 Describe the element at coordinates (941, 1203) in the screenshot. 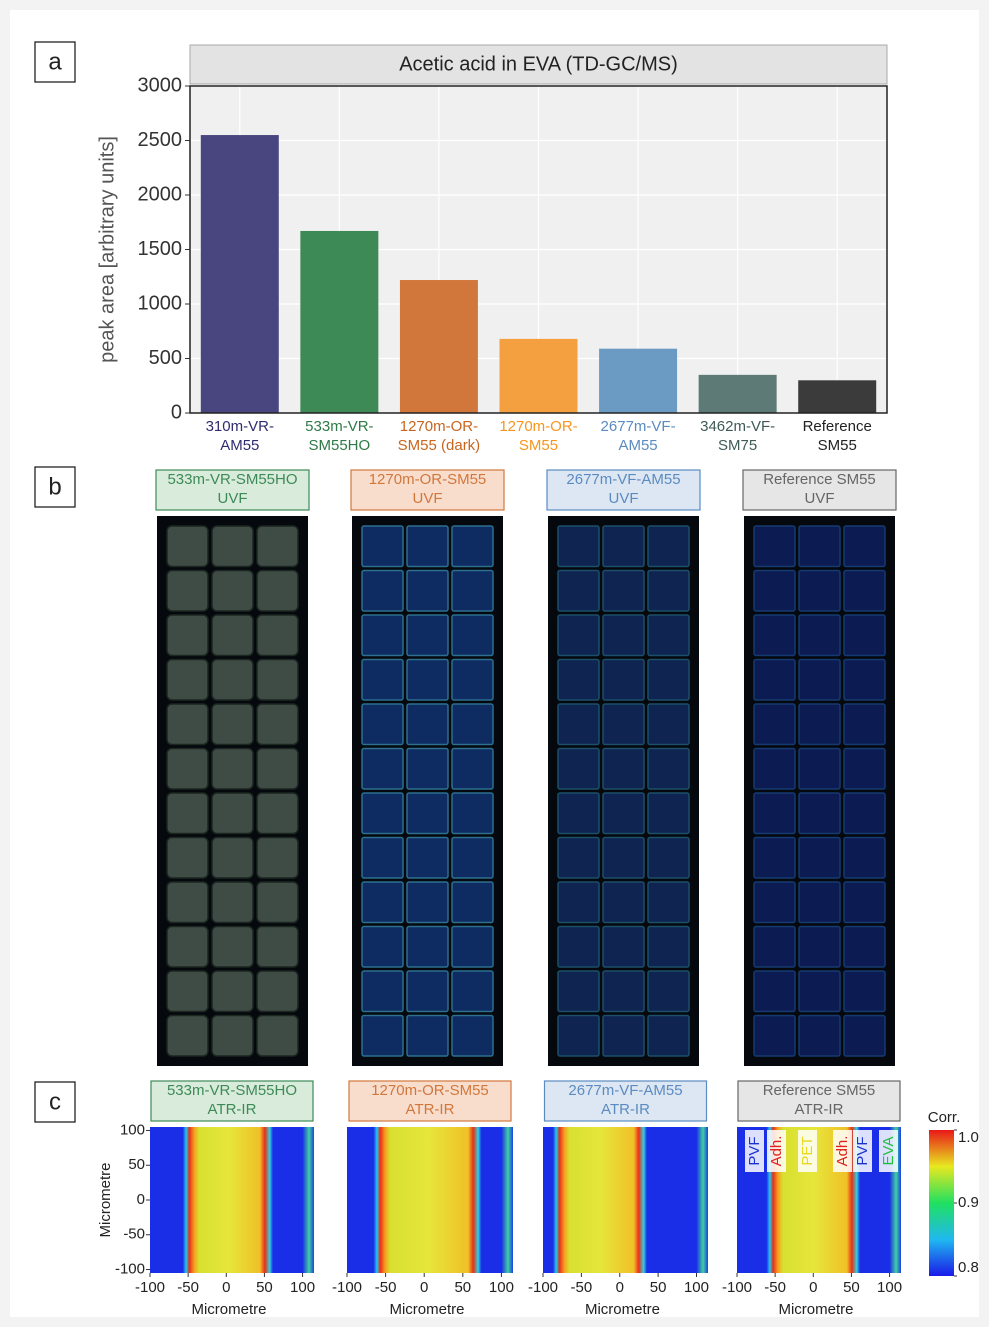

I see `colorbar` at that location.